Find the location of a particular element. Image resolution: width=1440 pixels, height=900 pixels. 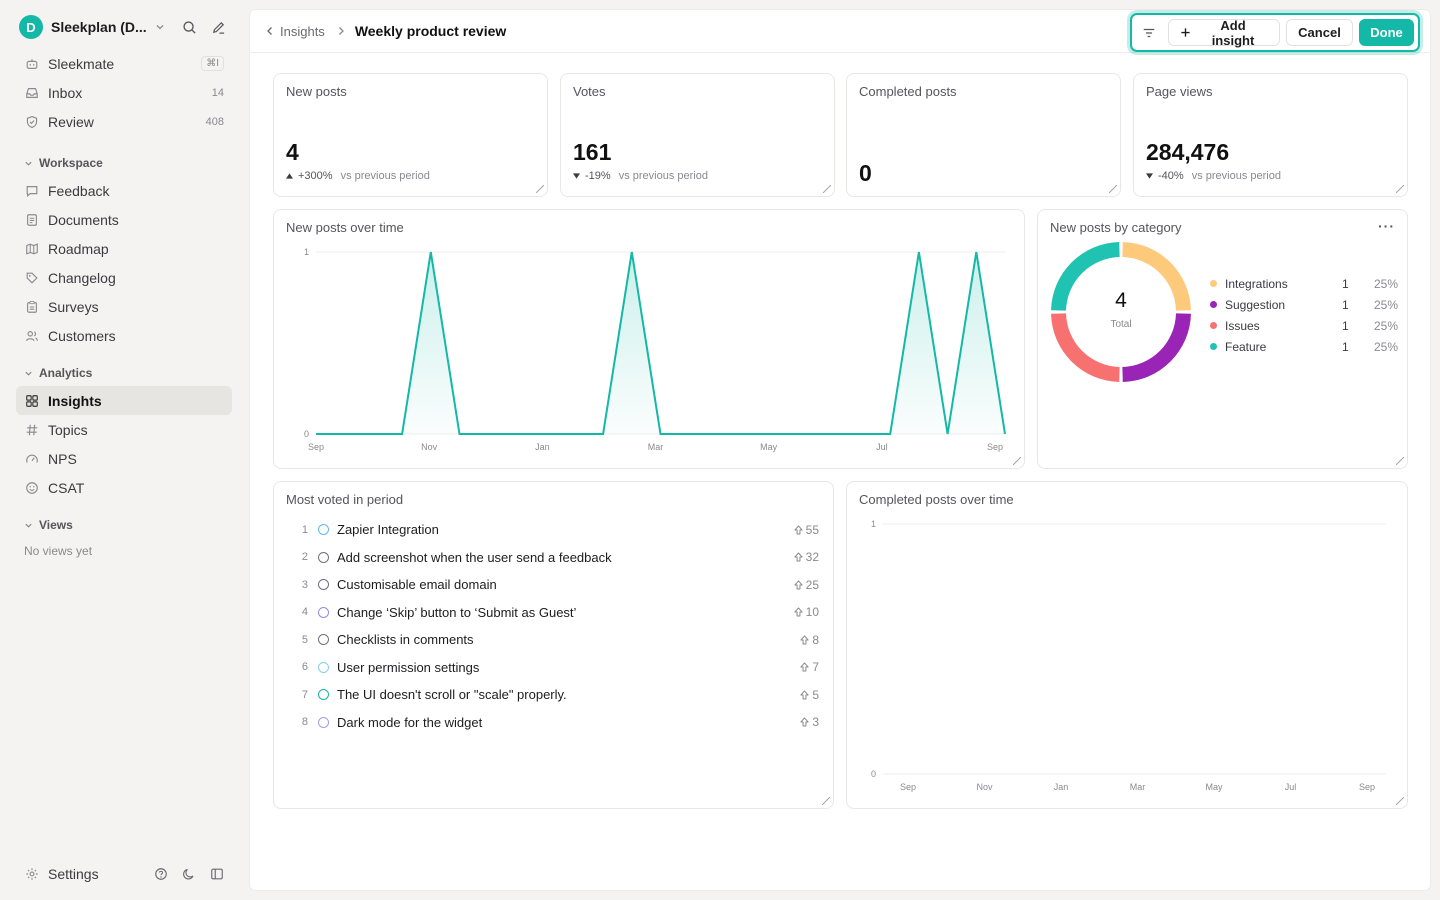

donut-slice-integrations is located at coordinates (1156, 276).